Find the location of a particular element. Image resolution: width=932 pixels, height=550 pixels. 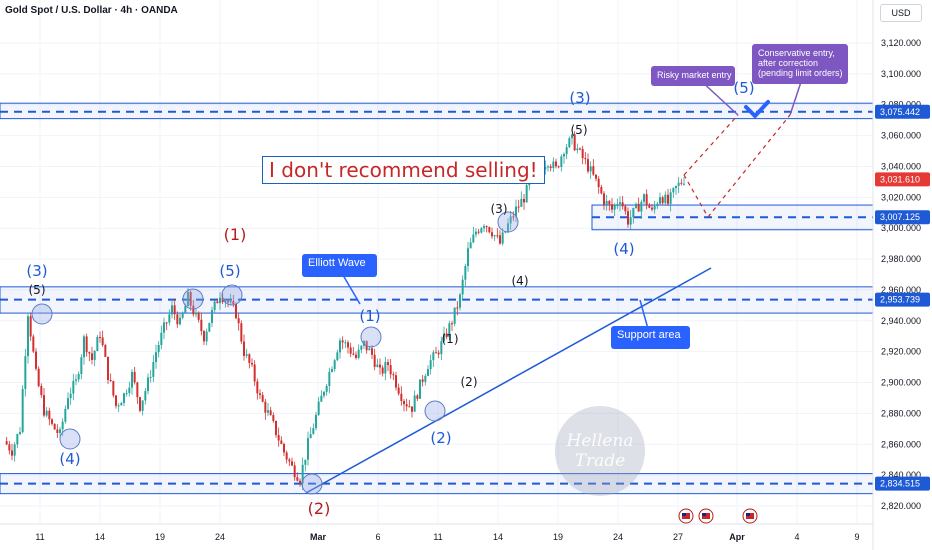

y-tick-label: 3,120.000 is located at coordinates (901, 43).